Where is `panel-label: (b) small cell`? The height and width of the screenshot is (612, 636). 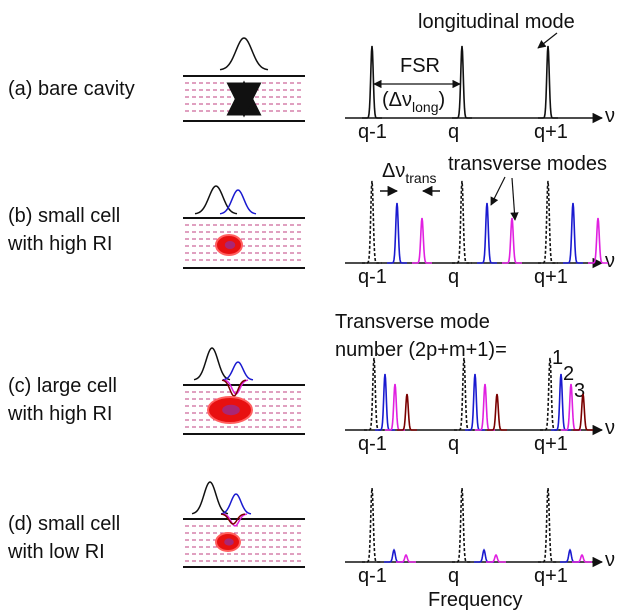 panel-label: (b) small cell is located at coordinates (64, 216).